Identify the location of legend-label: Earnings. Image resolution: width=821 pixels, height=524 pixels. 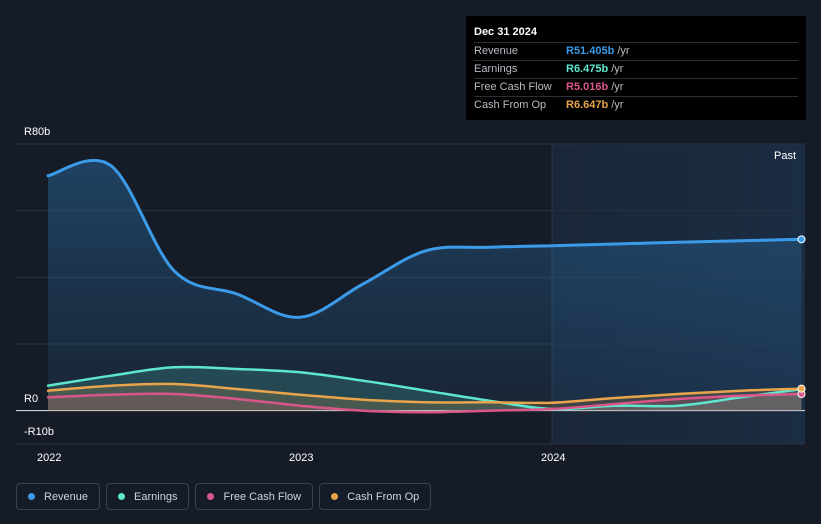
(156, 496).